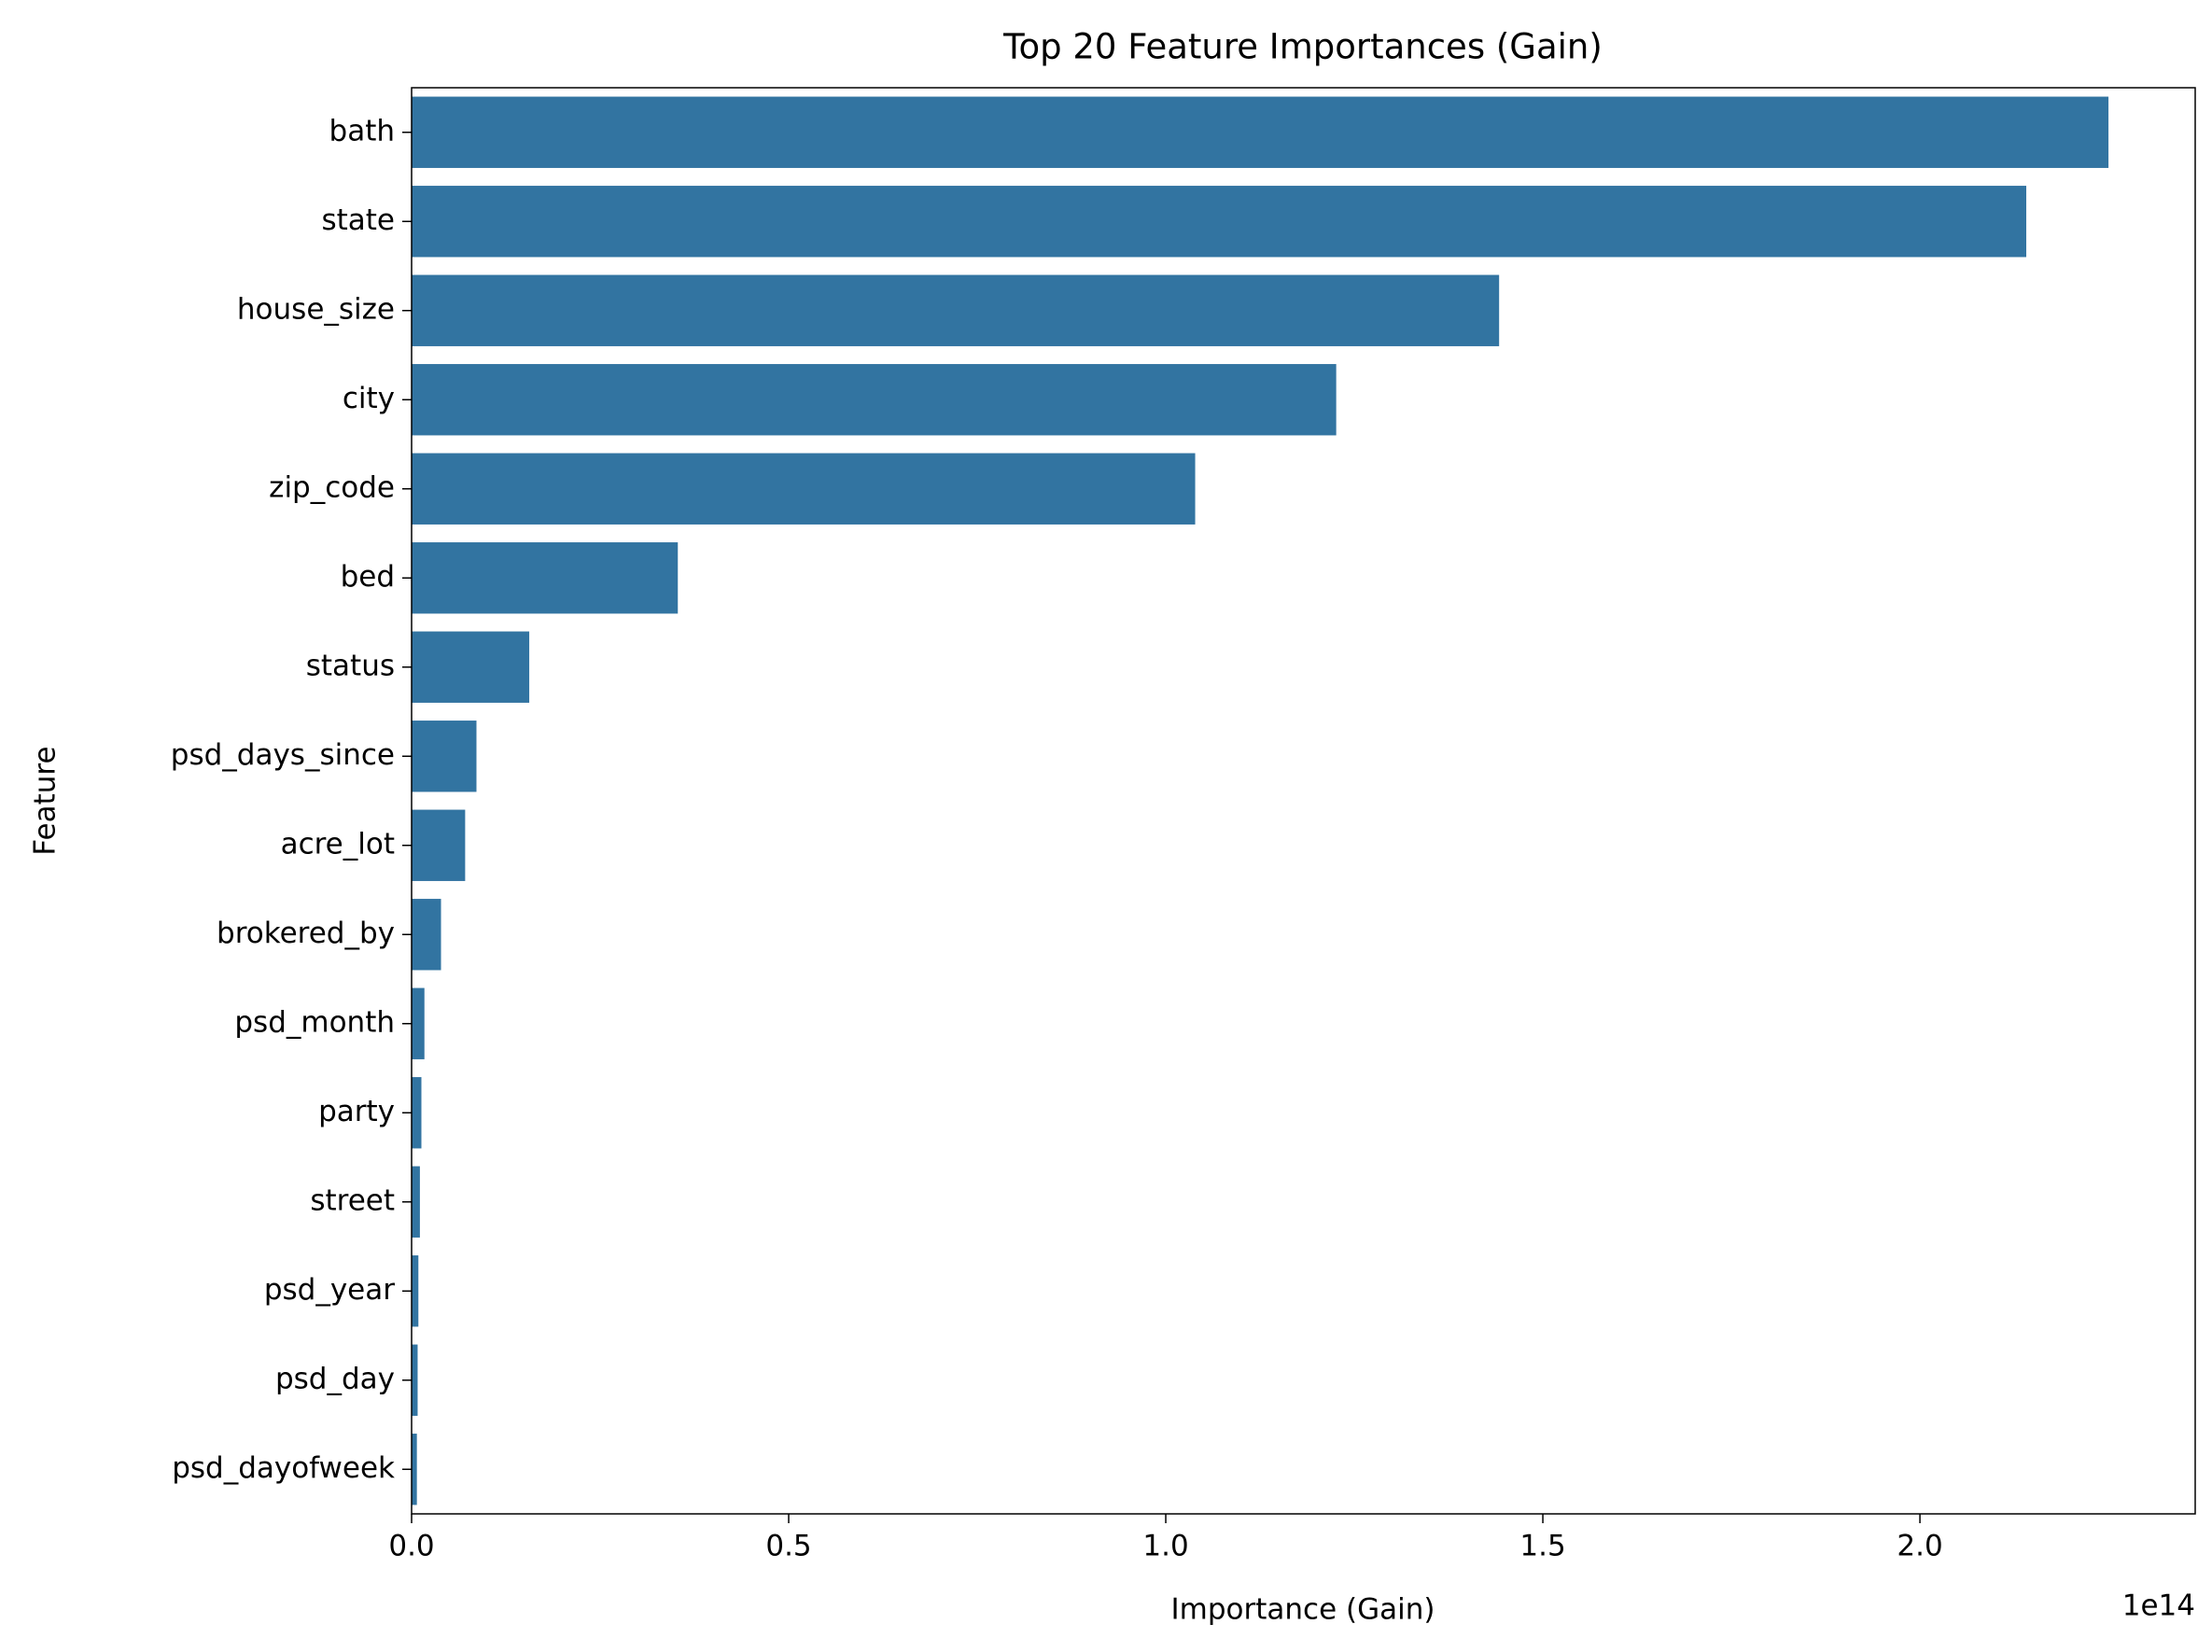 This screenshot has height=1652, width=2212. Describe the element at coordinates (332, 487) in the screenshot. I see `y-tick-label: zip_code` at that location.